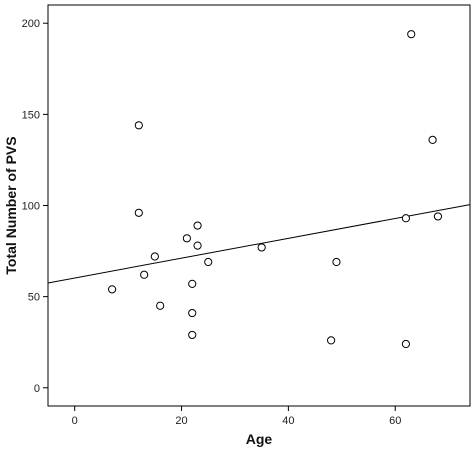 This screenshot has height=452, width=474. I want to click on y-tick-label: 100, so click(31, 207).